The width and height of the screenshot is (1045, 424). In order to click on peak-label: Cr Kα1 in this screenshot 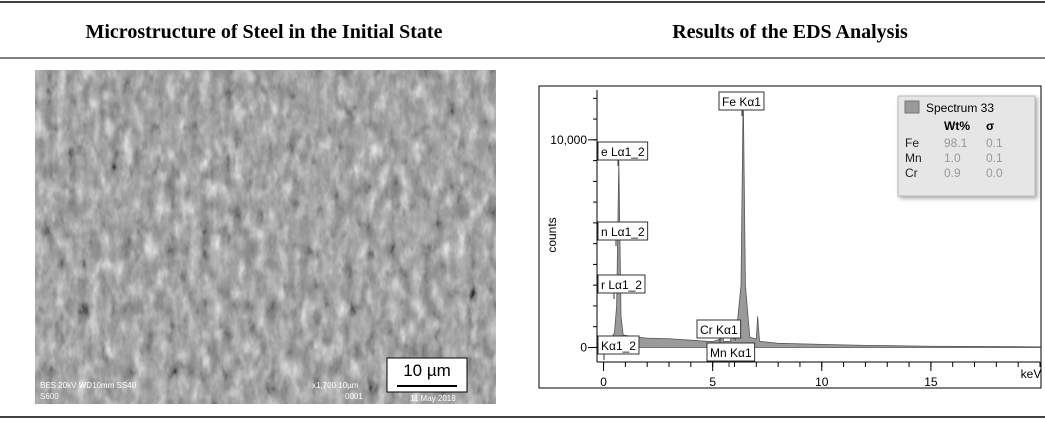, I will do `click(719, 330)`.